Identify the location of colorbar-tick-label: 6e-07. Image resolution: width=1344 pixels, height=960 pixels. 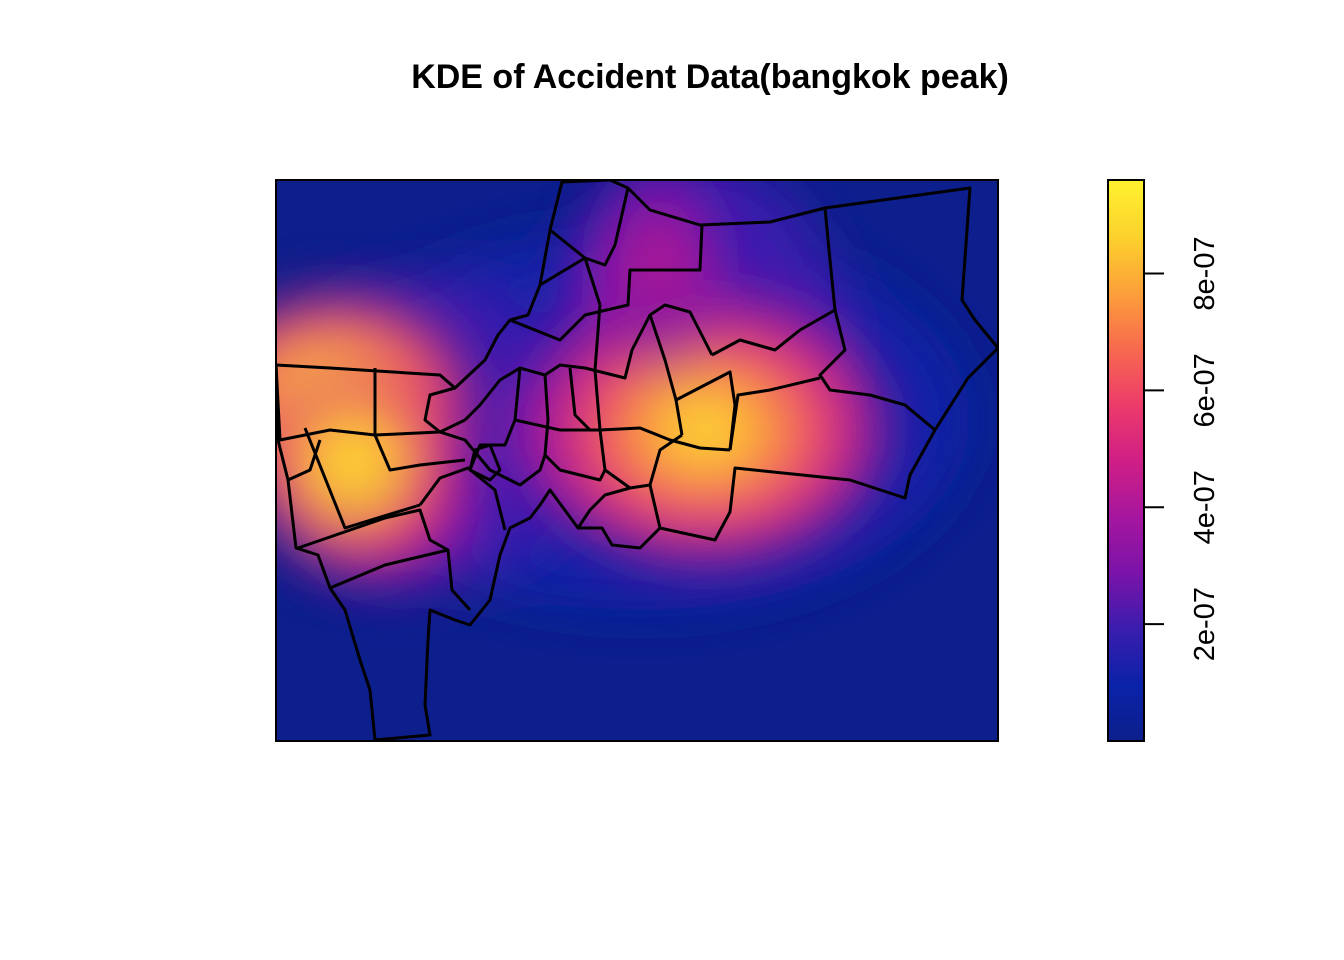
(1205, 390).